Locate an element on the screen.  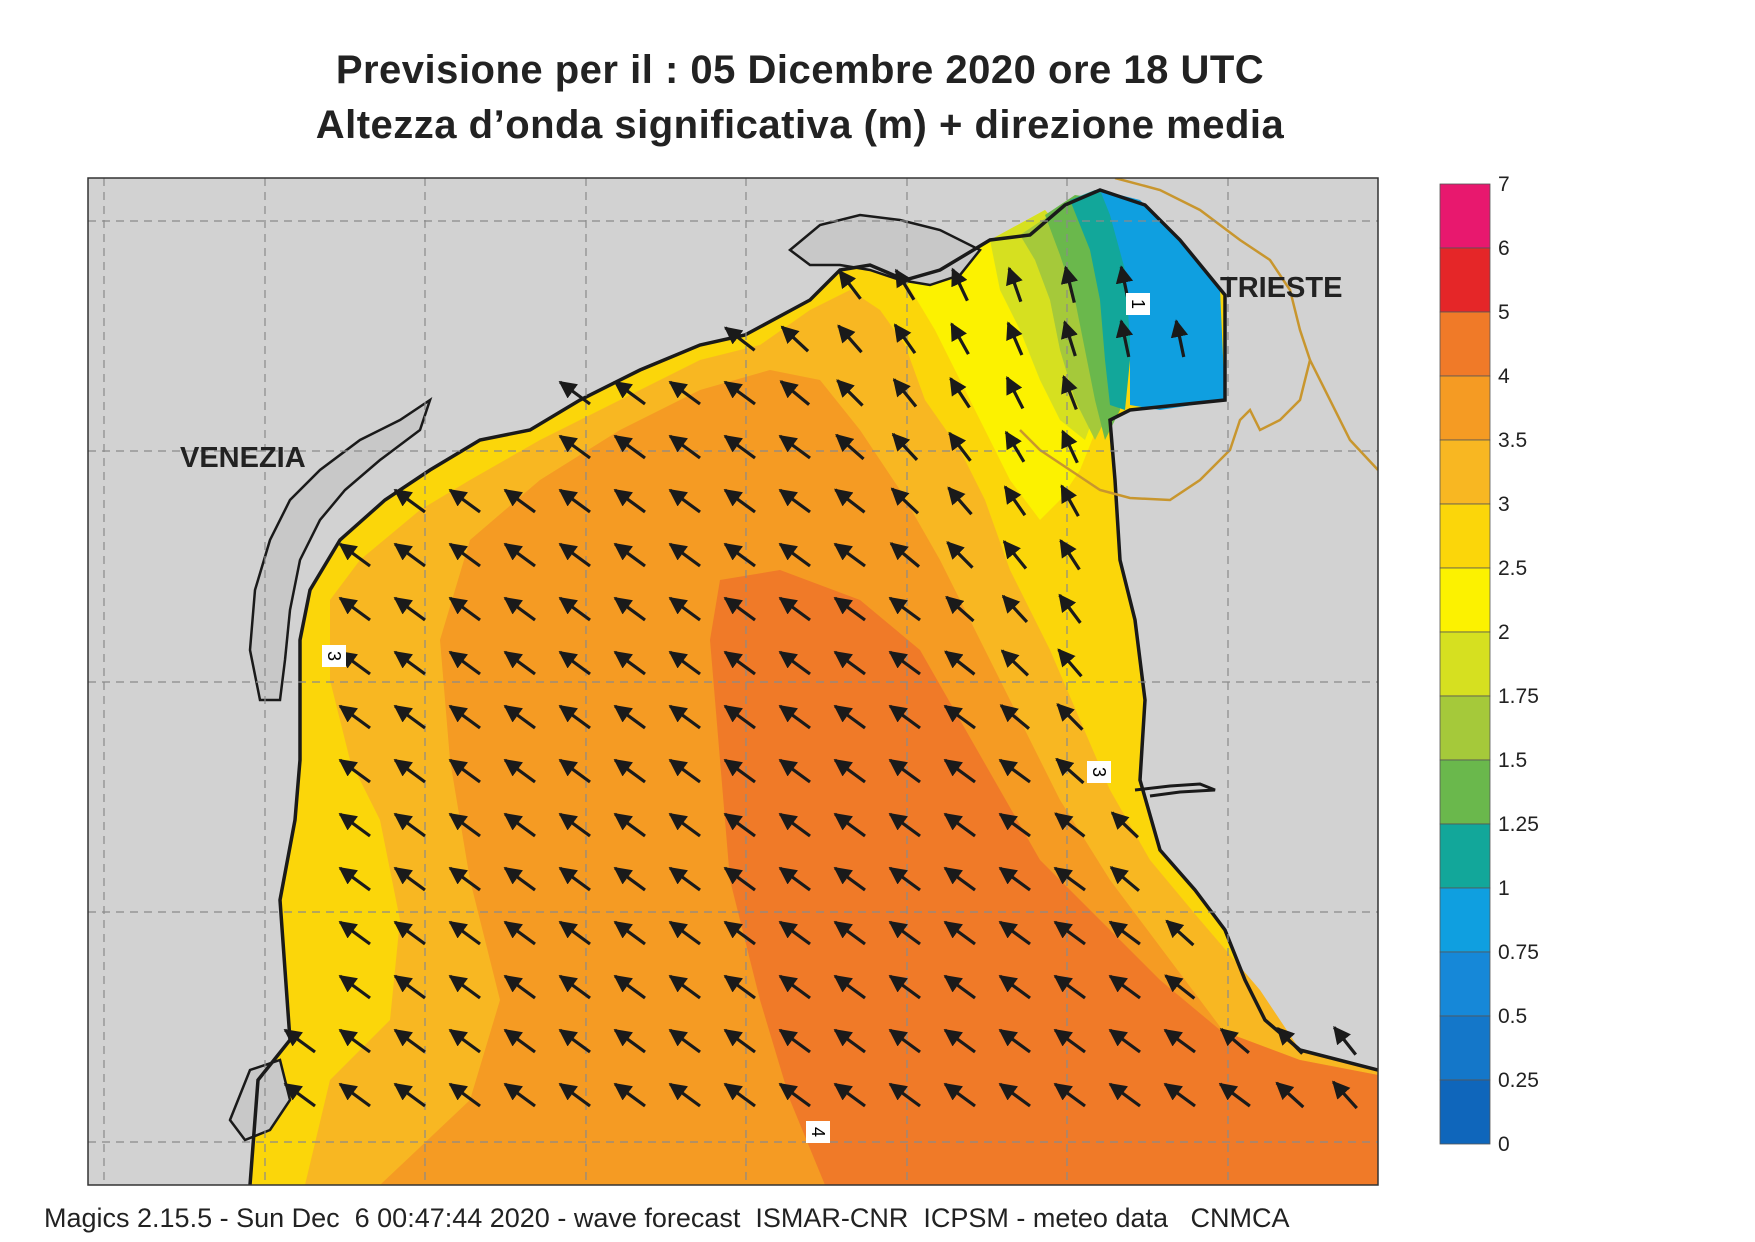
national-border is located at coordinates (1165, 340).